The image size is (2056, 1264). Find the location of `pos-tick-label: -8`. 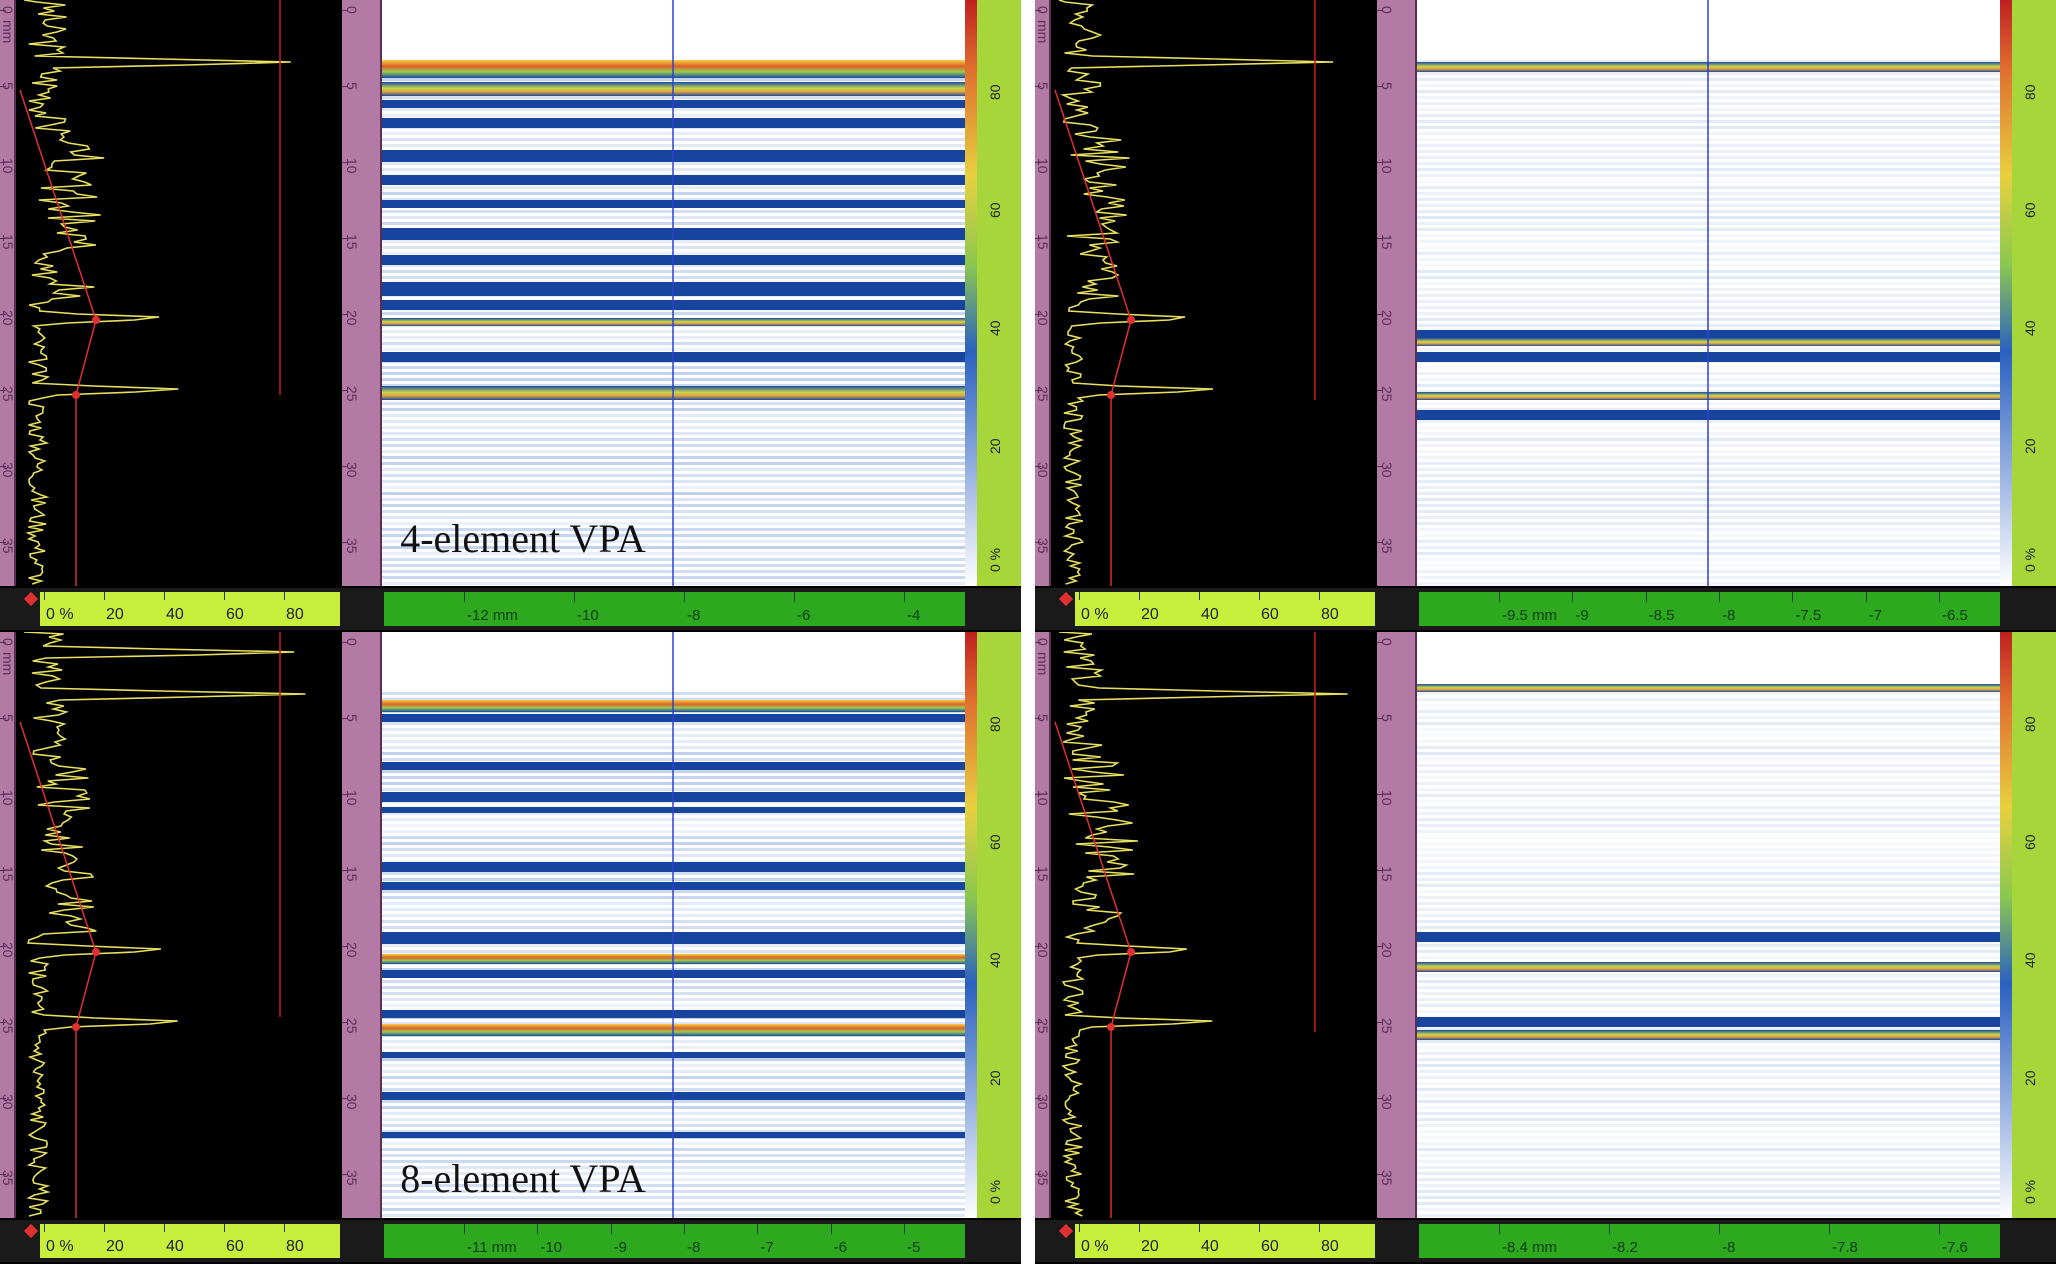

pos-tick-label: -8 is located at coordinates (1729, 615).